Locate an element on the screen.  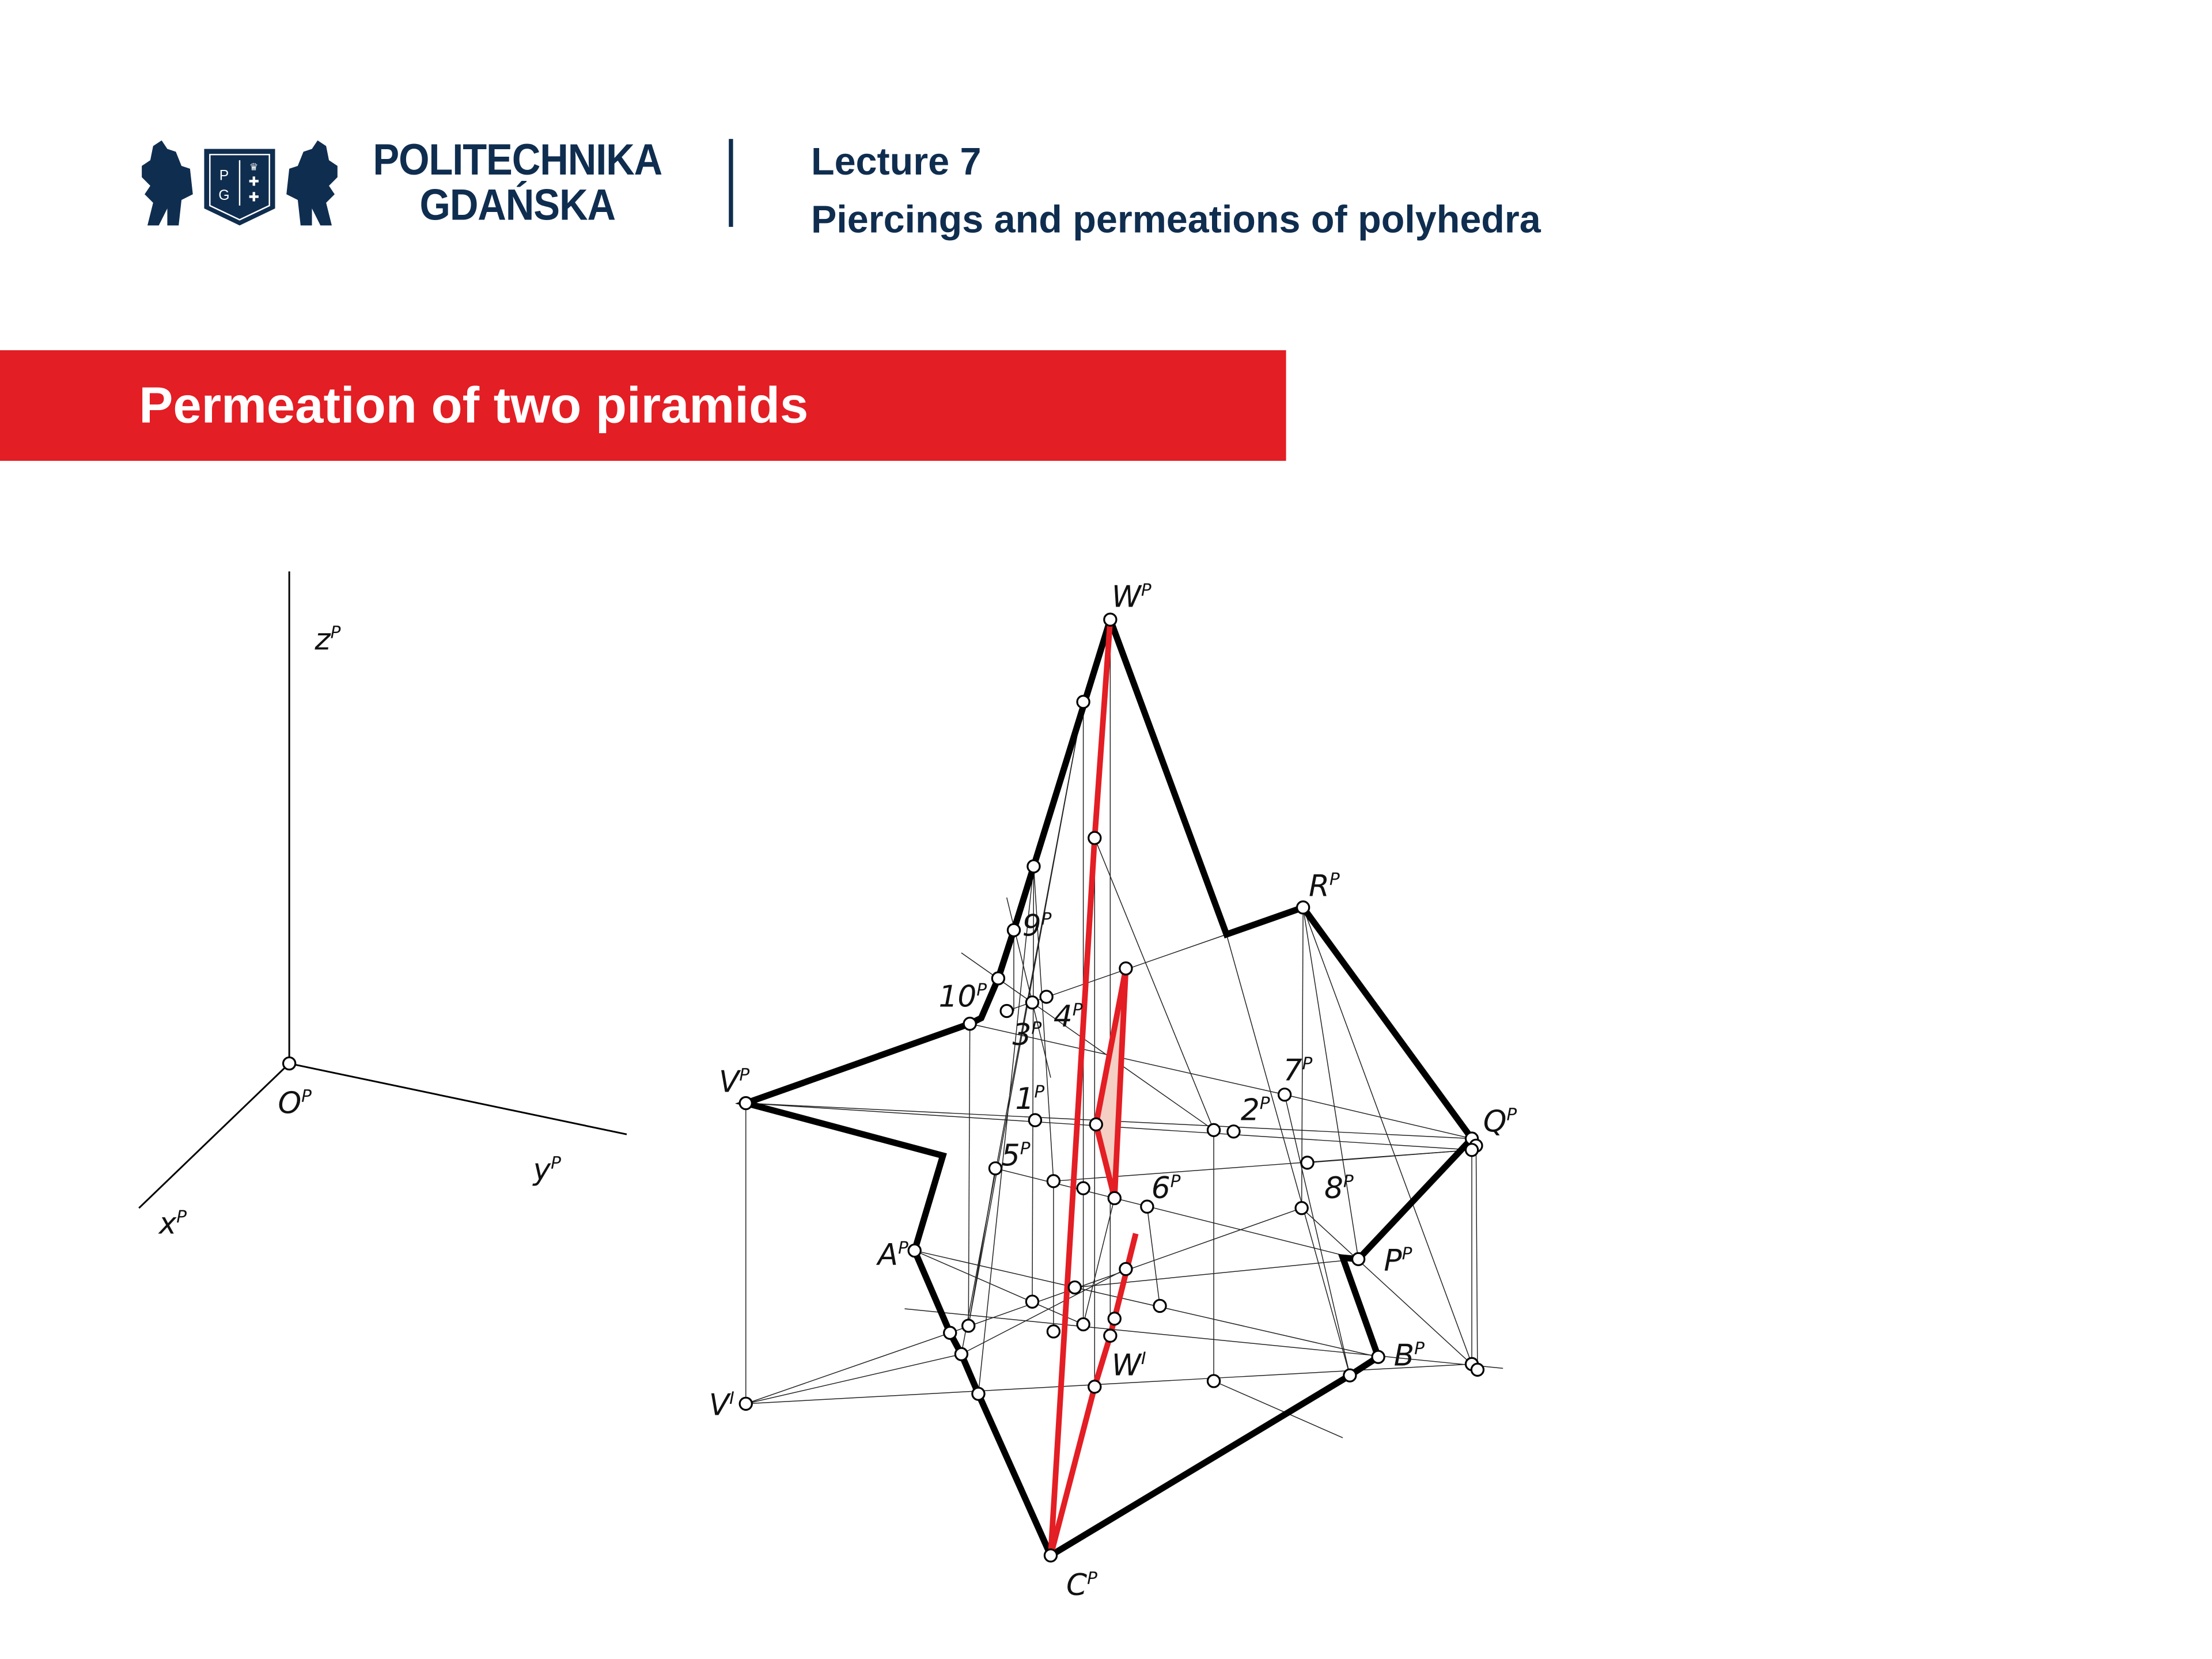
point-label: VP is located at coordinates (734, 1082).